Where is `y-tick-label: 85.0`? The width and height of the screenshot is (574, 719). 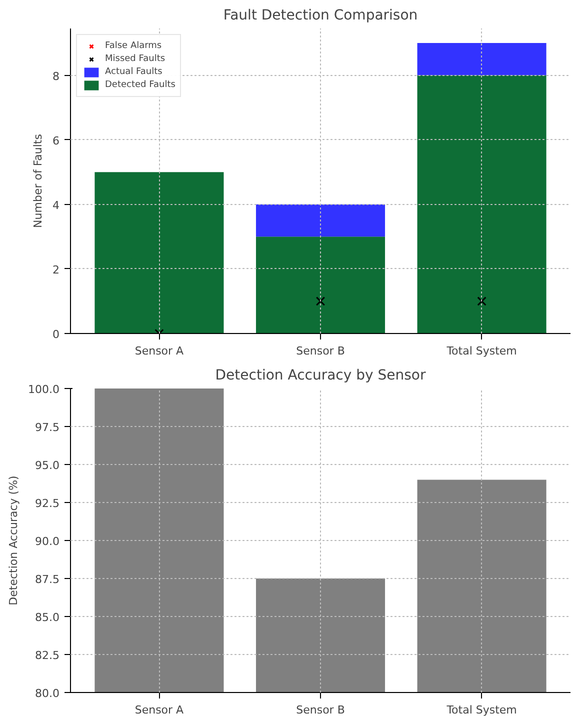
y-tick-label: 85.0 is located at coordinates (47, 617).